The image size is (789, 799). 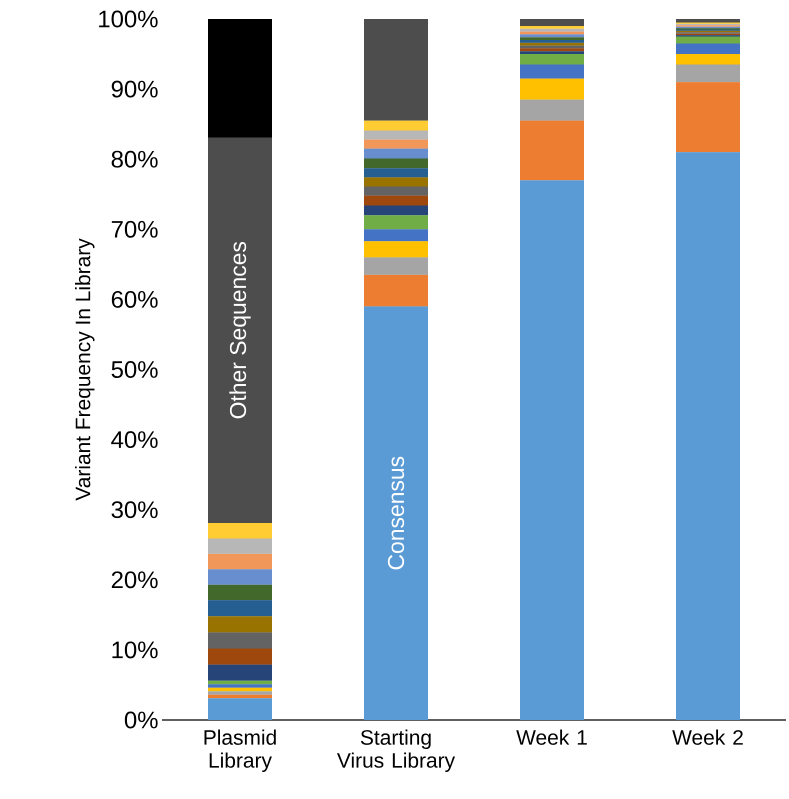 I want to click on y-axis-title: Variant Frequency In Library, so click(x=84, y=369).